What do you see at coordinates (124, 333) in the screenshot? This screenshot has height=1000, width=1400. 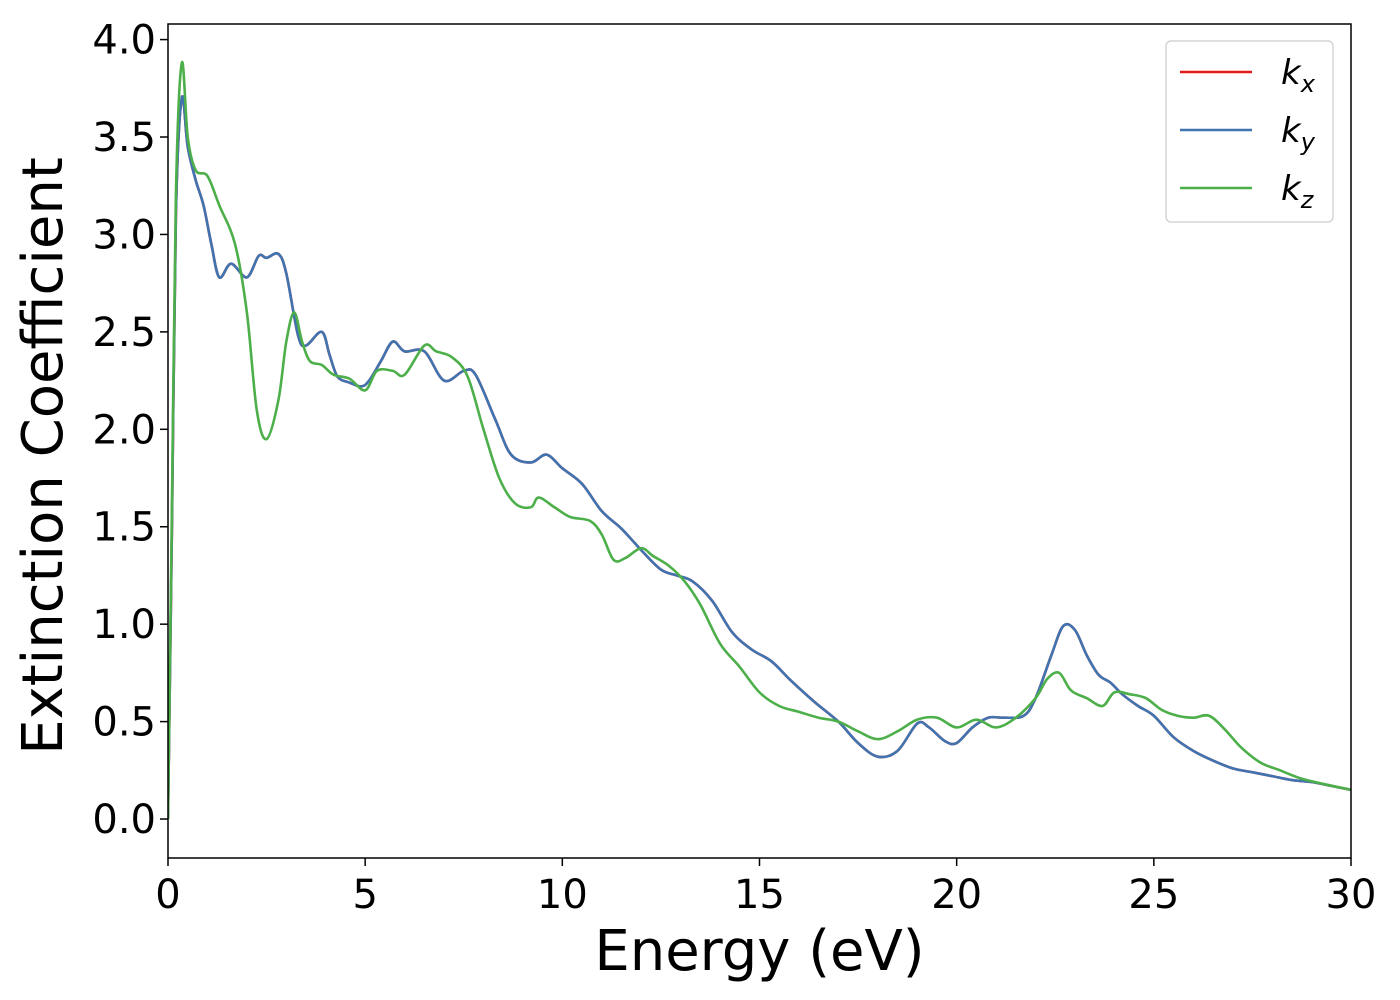 I see `y-tick-label: 2.5` at bounding box center [124, 333].